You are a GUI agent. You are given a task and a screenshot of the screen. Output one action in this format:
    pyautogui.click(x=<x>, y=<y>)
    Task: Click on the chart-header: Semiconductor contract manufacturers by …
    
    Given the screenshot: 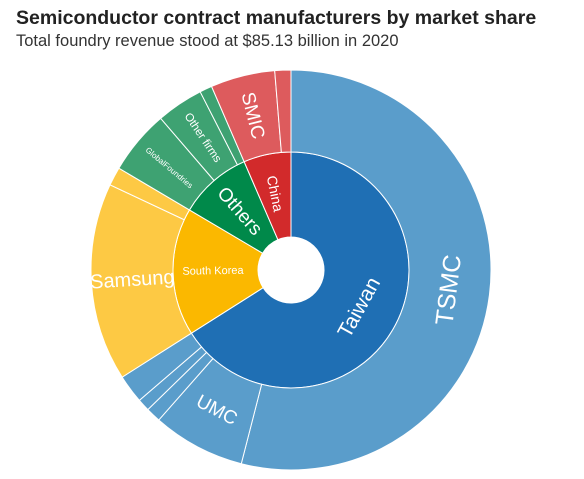 What is the action you would take?
    pyautogui.click(x=296, y=29)
    